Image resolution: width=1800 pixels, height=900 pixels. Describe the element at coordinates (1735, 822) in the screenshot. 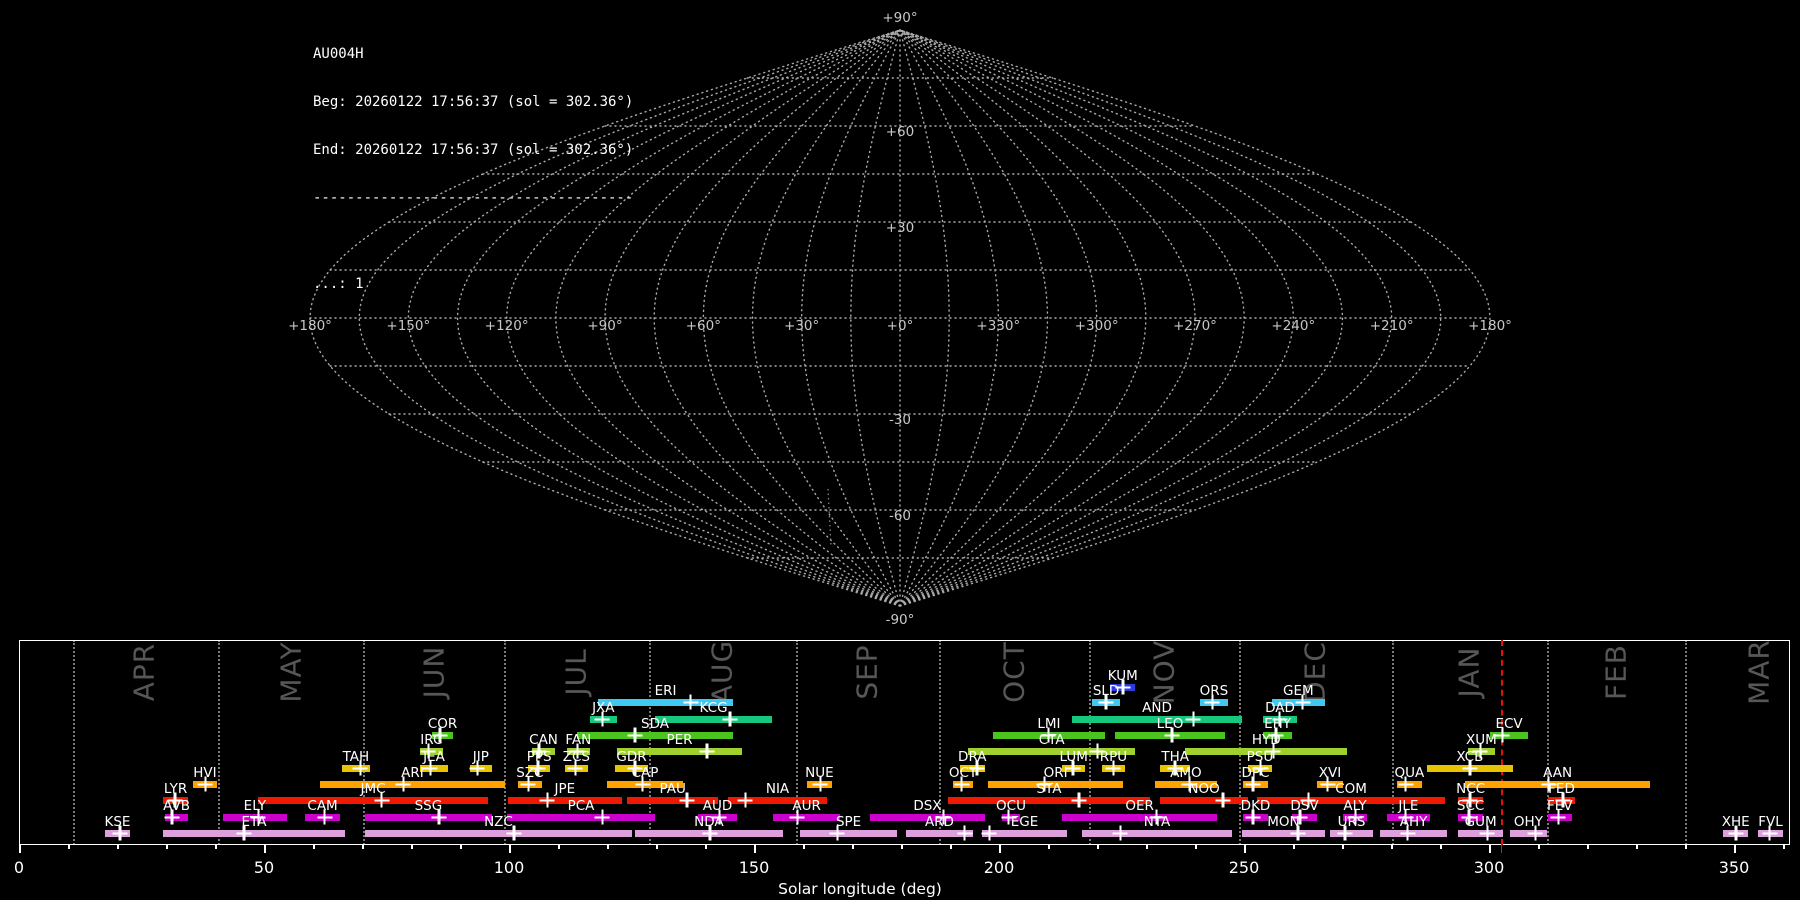

I see `shower-label-XHE: XHE` at that location.